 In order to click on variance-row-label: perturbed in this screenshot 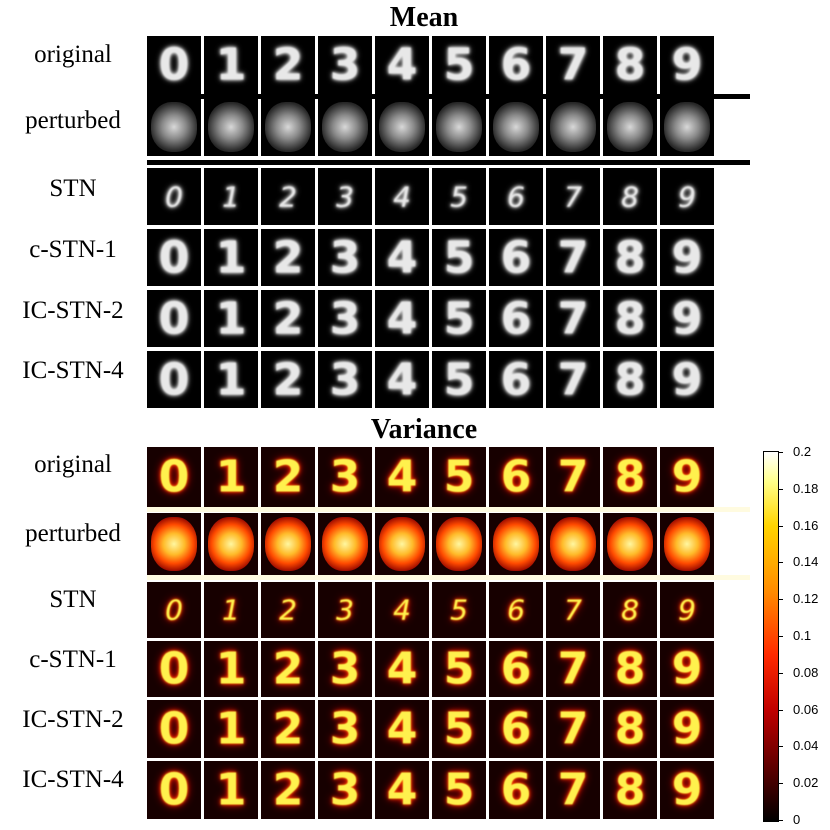, I will do `click(73, 533)`.